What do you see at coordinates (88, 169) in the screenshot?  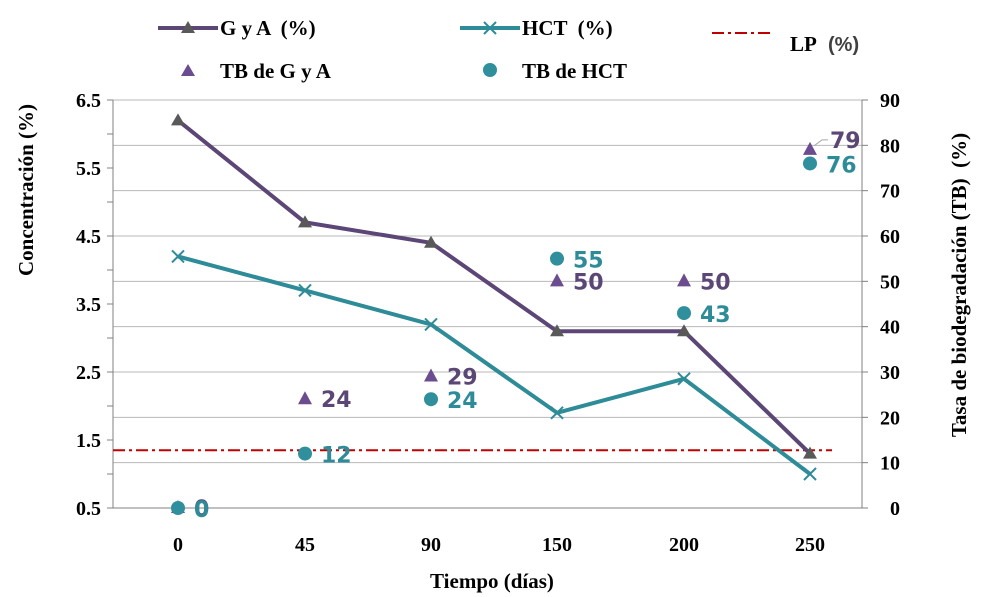 I see `y-tick-label: 5.5` at bounding box center [88, 169].